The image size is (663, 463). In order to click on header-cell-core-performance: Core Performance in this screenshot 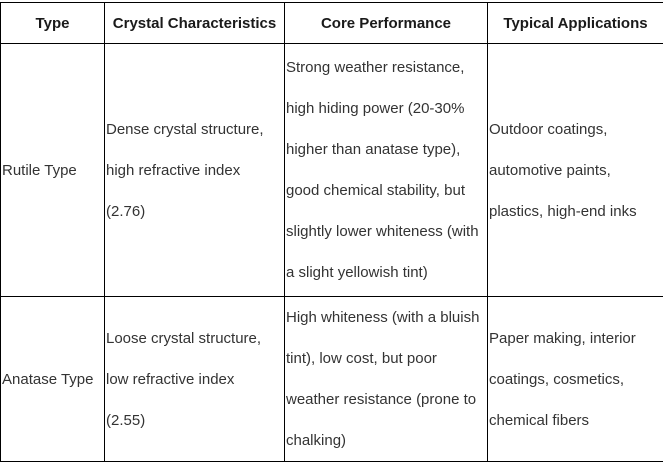, I will do `click(386, 23)`.